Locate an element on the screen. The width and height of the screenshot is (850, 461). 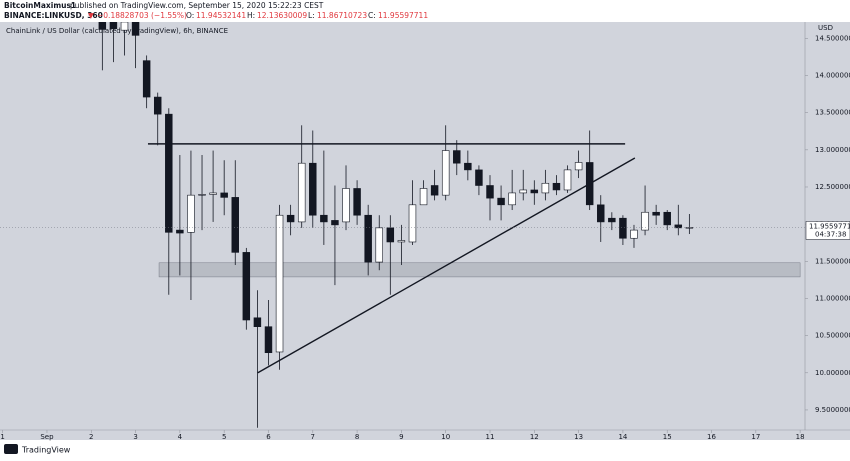
change: −0.18828703 (−1.55%) is located at coordinates (142, 15).